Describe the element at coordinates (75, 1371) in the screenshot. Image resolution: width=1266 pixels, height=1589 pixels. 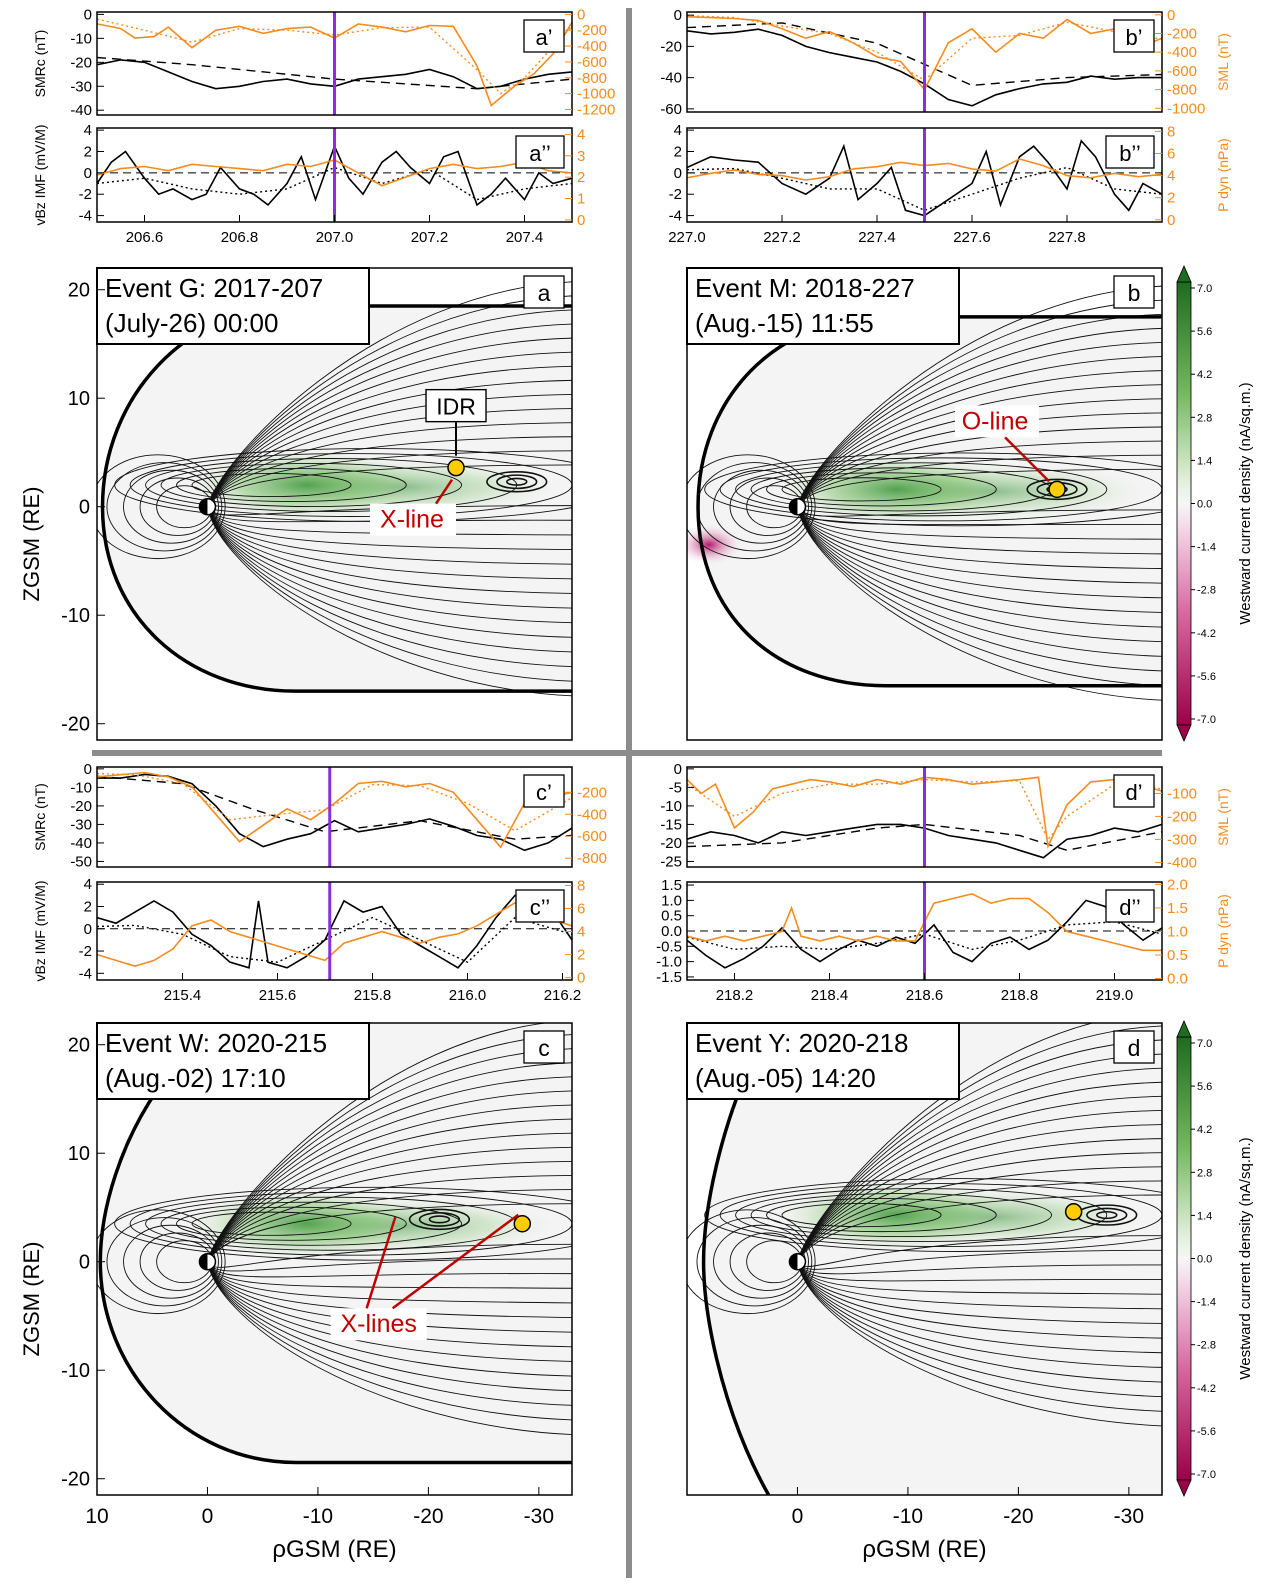
I see `y-tick-label: -10` at that location.